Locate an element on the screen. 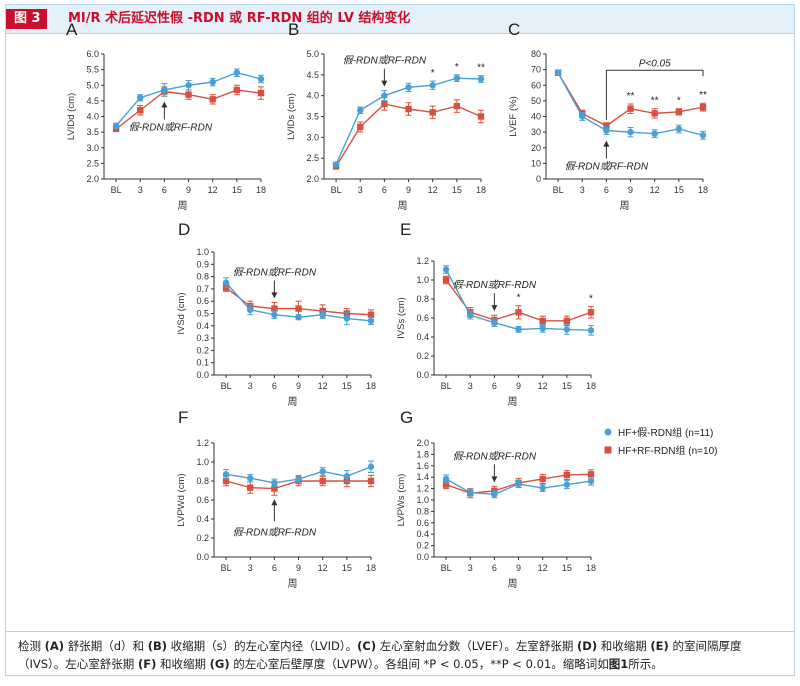  y-axis-label: LVPWs (cm) is located at coordinates (401, 500).